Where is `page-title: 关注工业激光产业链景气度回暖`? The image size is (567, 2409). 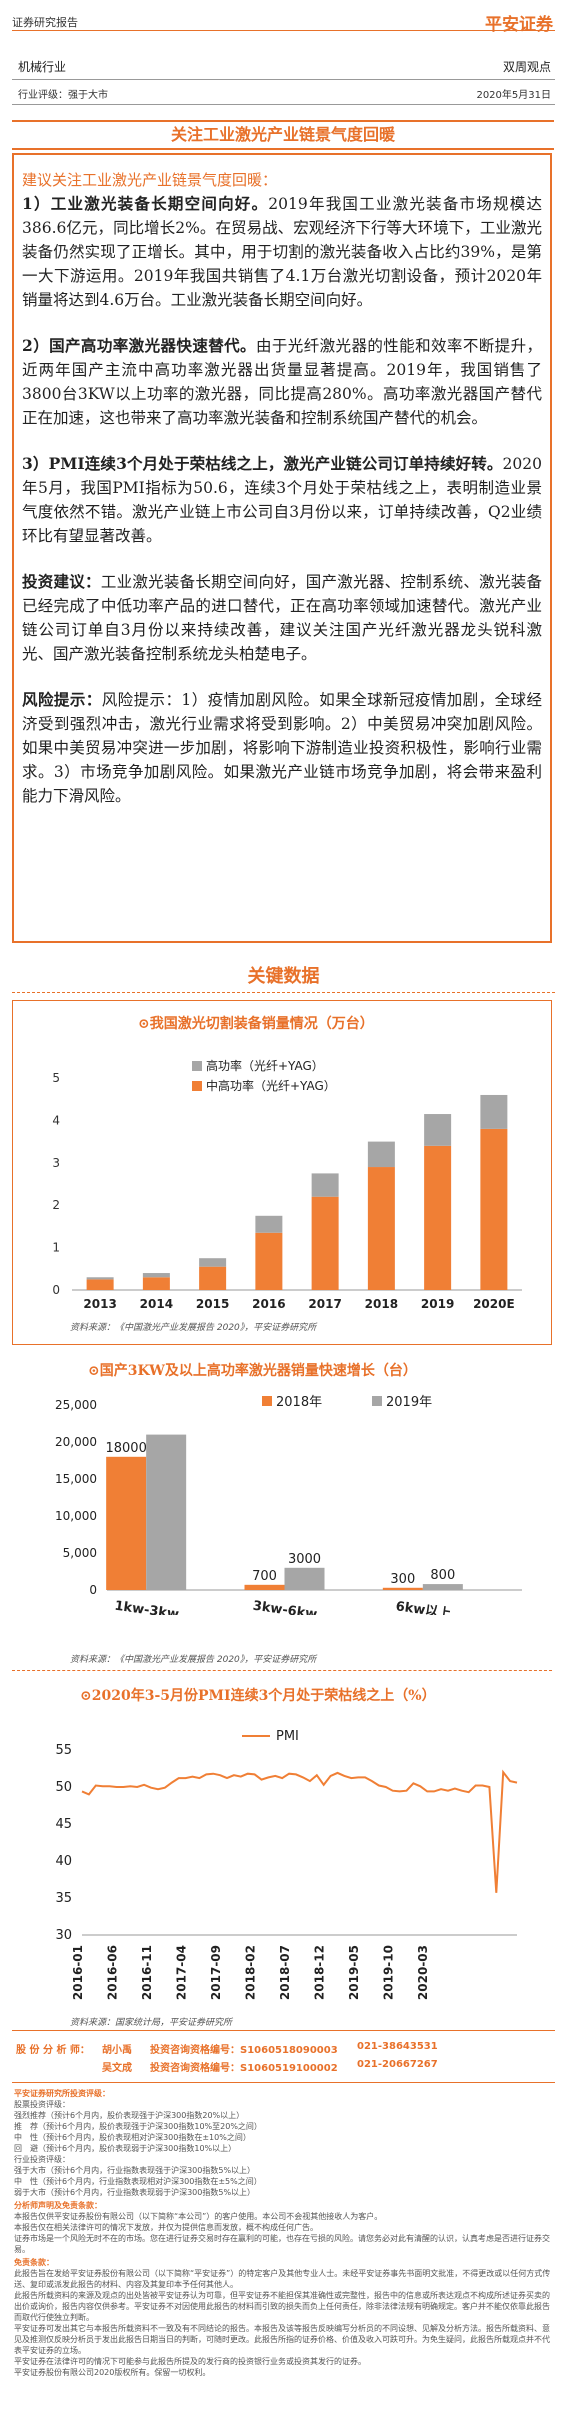
page-title: 关注工业激光产业链景气度回暖 is located at coordinates (282, 134).